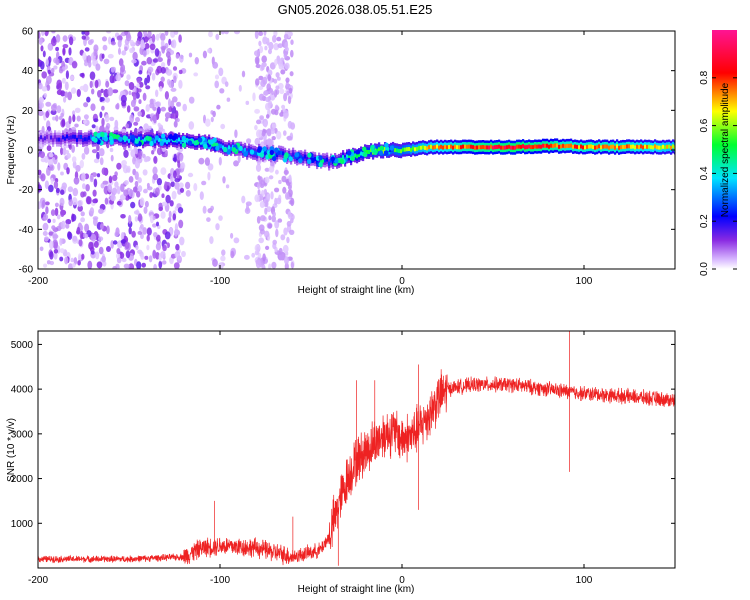  Describe the element at coordinates (355, 9) in the screenshot. I see `chart-title: GN05.2026.038.05.51.E25` at that location.